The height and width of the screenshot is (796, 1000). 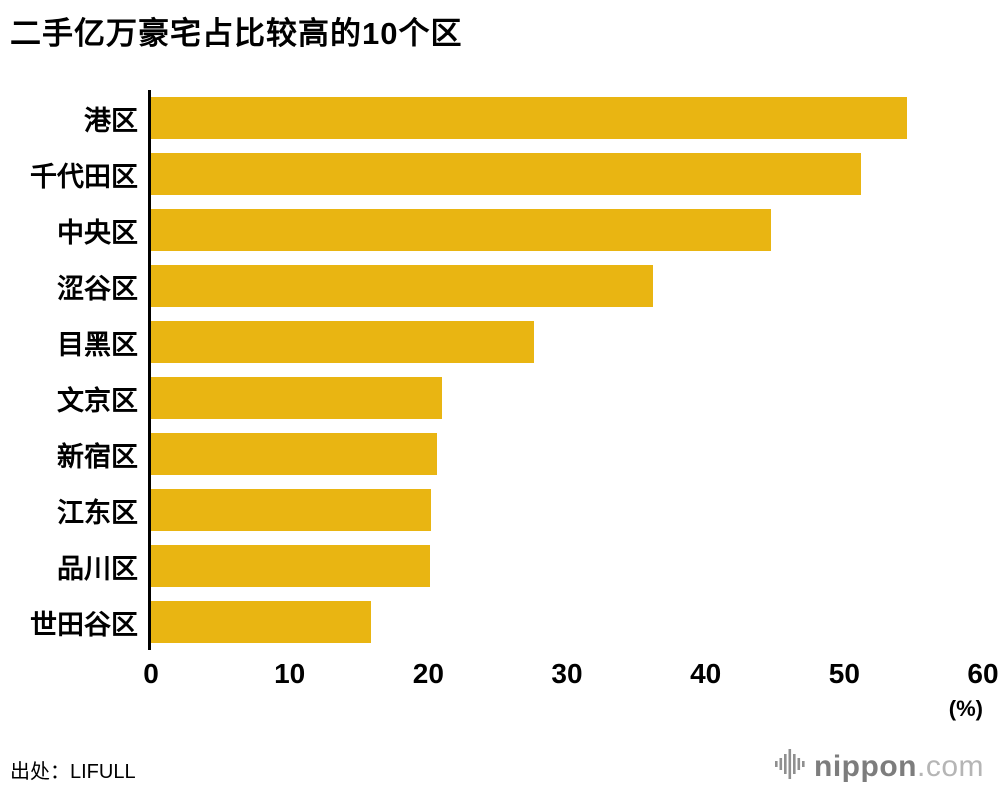 I want to click on category-label: 港区, so click(x=111, y=120).